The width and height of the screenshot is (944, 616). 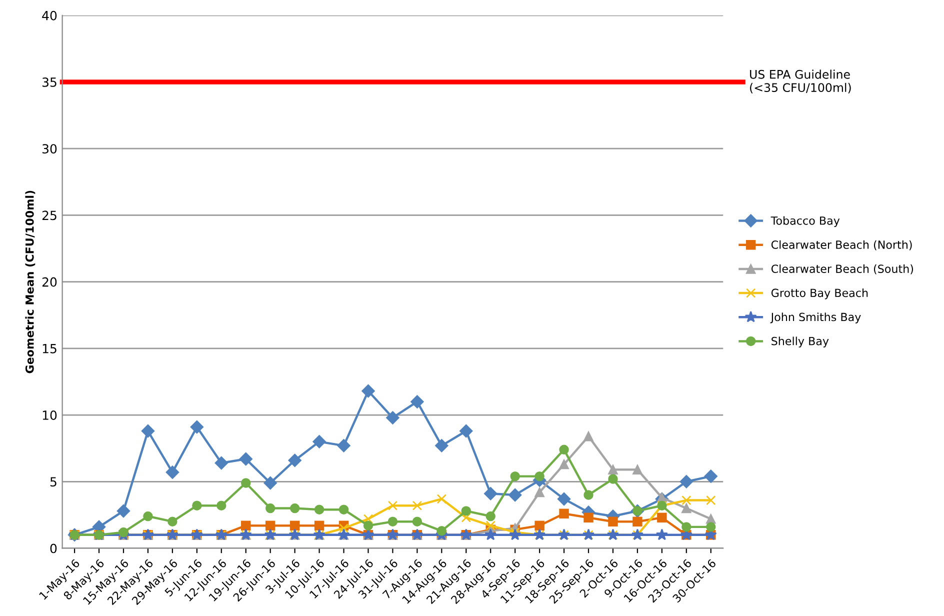 What do you see at coordinates (819, 294) in the screenshot?
I see `legend-label: Grotto Bay Beach` at bounding box center [819, 294].